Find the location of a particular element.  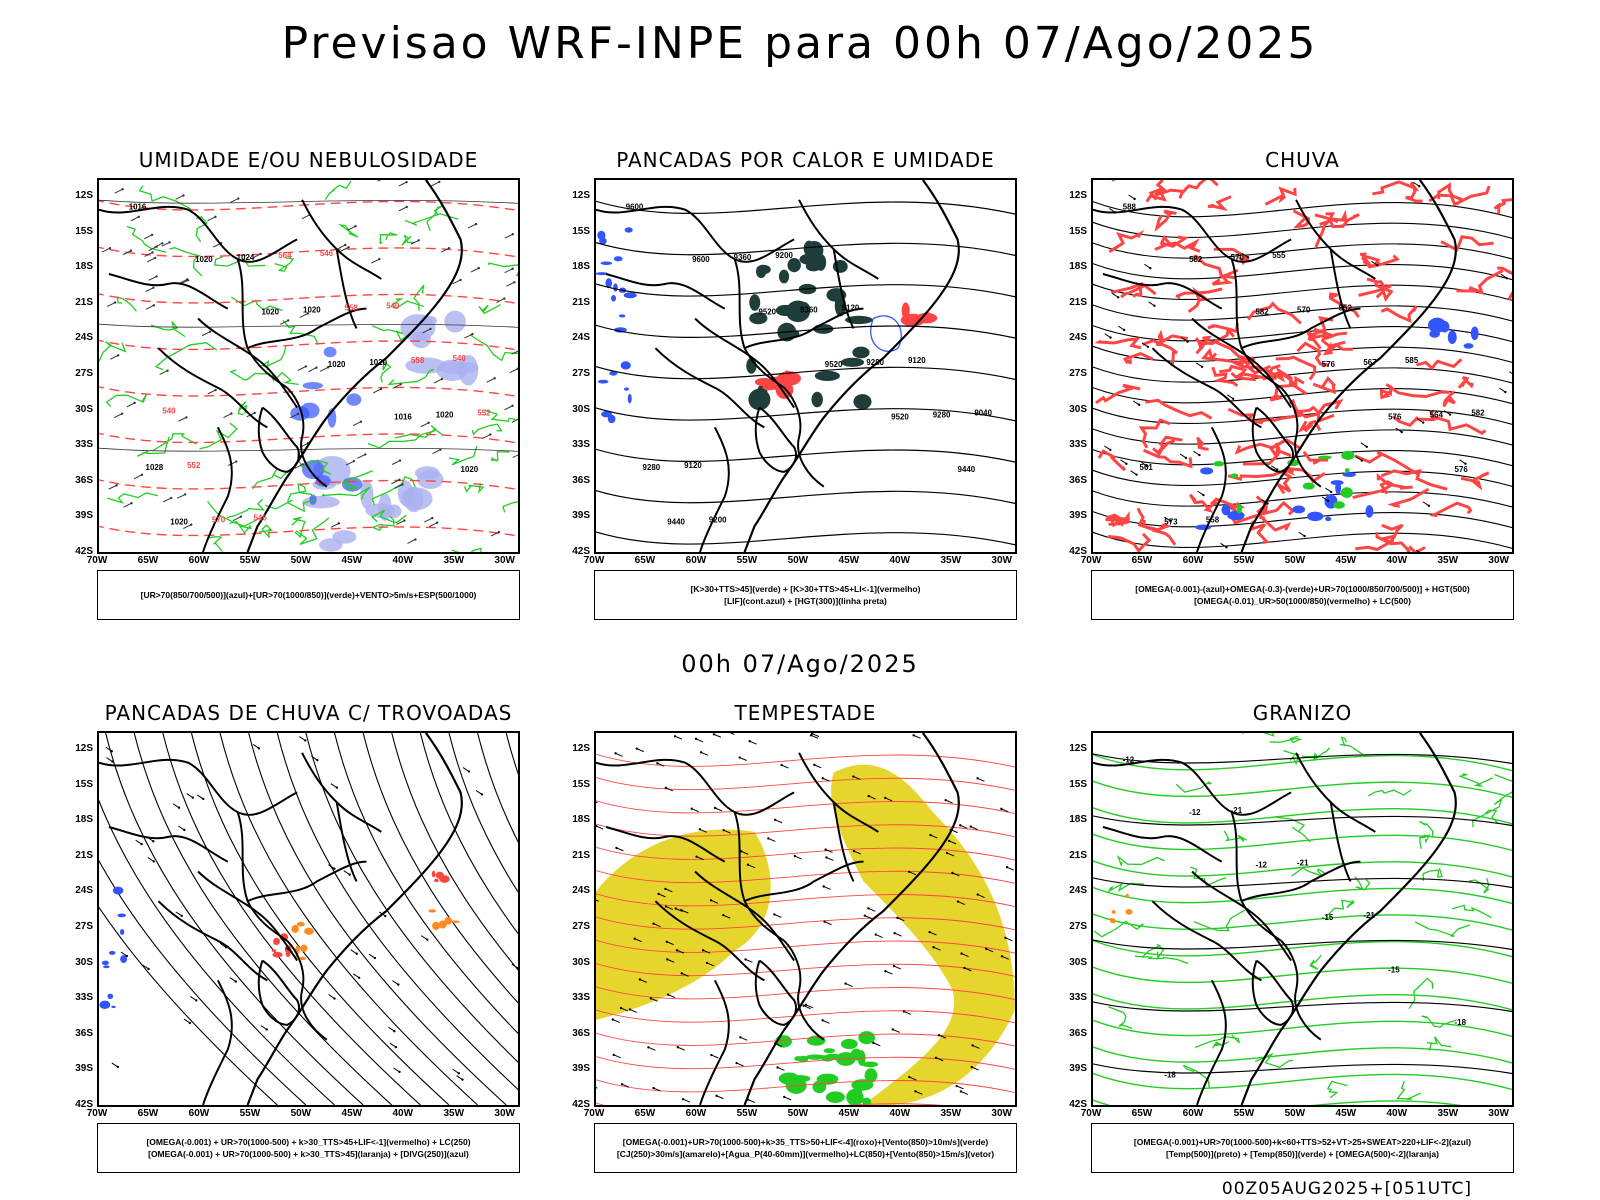

isoline-label: 561 is located at coordinates (1147, 467).